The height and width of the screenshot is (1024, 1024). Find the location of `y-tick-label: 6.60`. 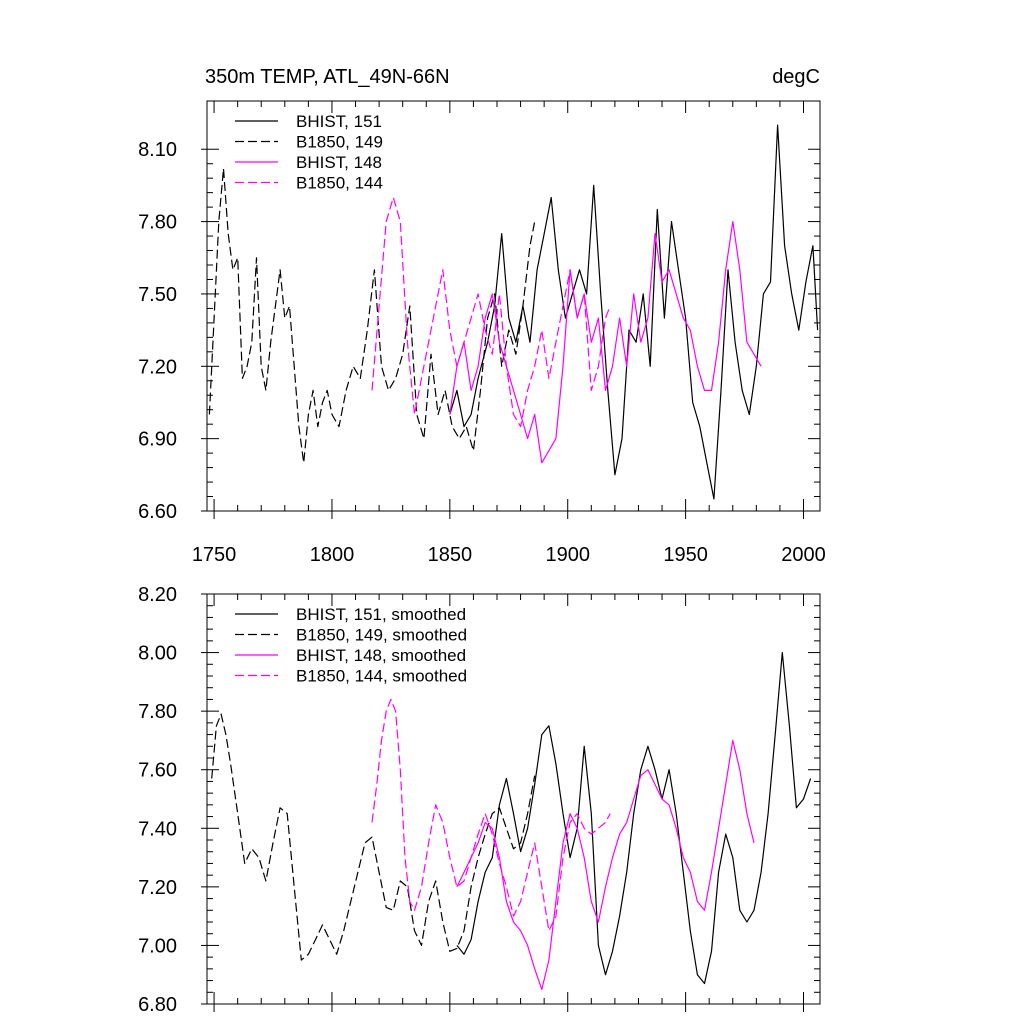

y-tick-label: 6.60 is located at coordinates (157, 512).